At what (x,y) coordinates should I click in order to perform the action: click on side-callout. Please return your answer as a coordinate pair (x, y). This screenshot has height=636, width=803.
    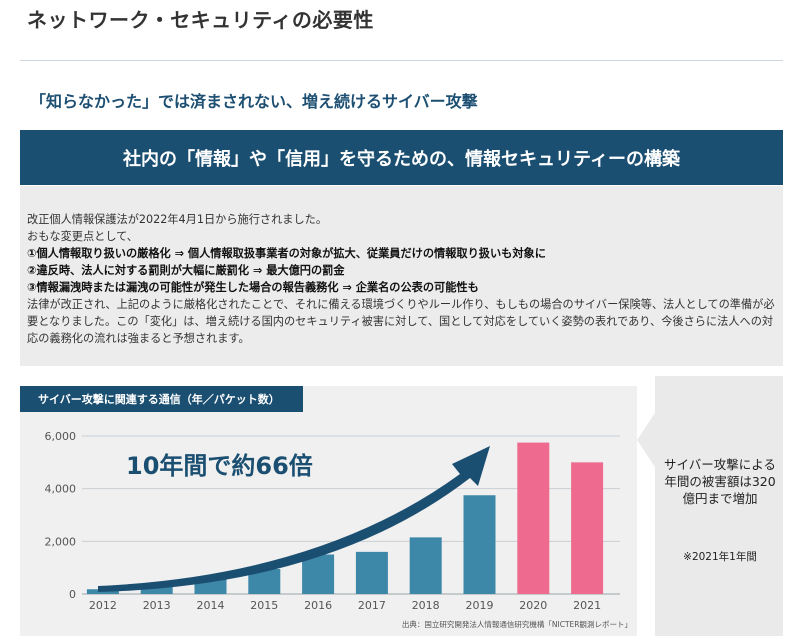
    Looking at the image, I should click on (719, 506).